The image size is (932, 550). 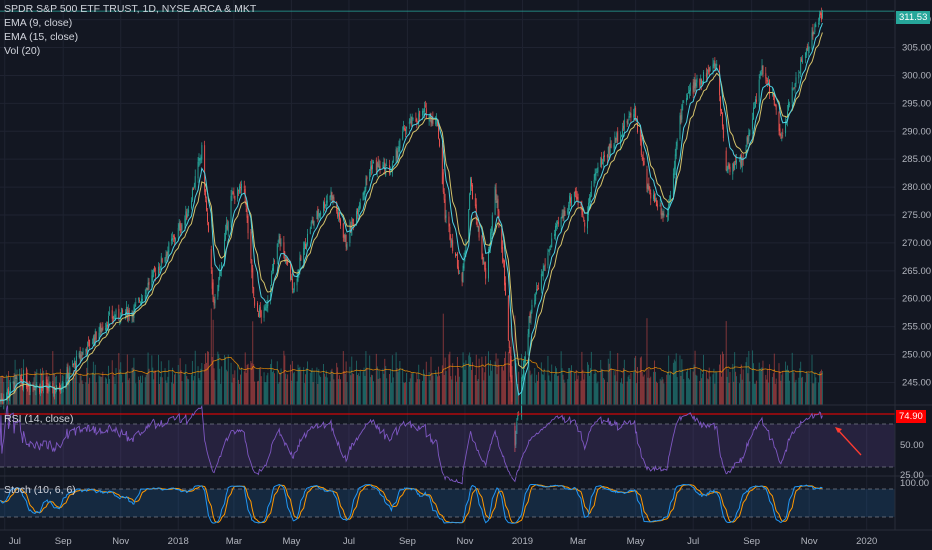 What do you see at coordinates (40, 490) in the screenshot?
I see `stoch-label: Stoch (10, 6, 6)` at bounding box center [40, 490].